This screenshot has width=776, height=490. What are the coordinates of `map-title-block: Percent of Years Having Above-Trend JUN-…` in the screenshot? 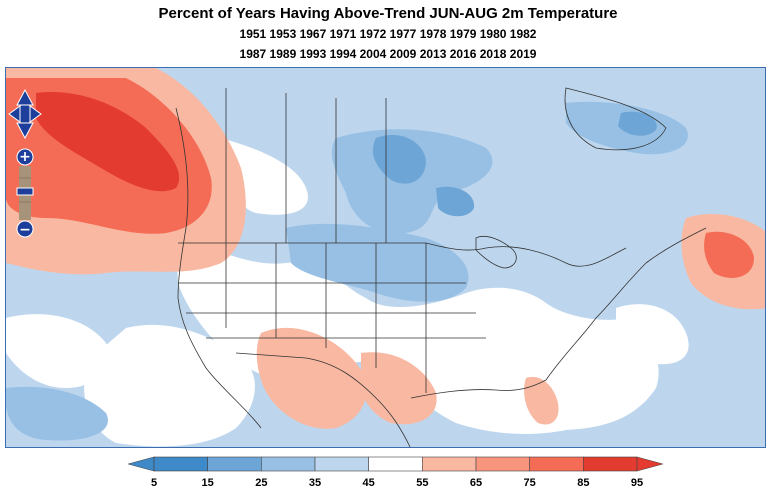 It's located at (388, 34).